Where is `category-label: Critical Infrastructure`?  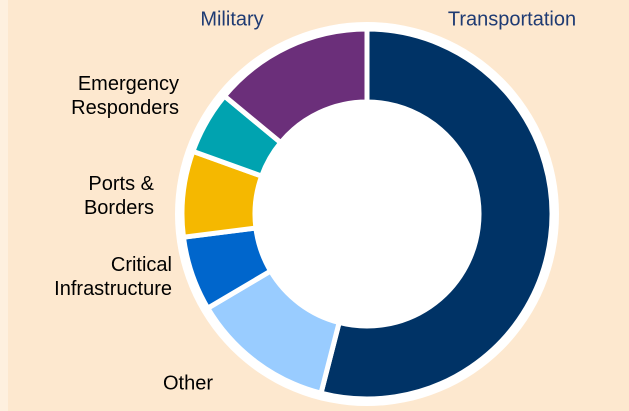 category-label: Critical Infrastructure is located at coordinates (110, 277).